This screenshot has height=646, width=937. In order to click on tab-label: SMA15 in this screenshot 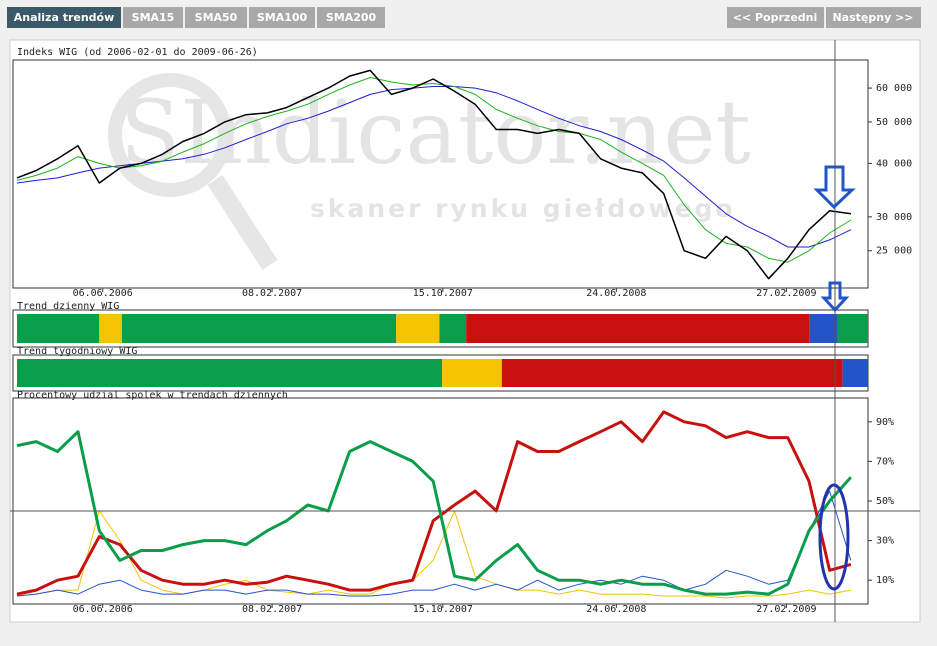, I will do `click(153, 17)`.